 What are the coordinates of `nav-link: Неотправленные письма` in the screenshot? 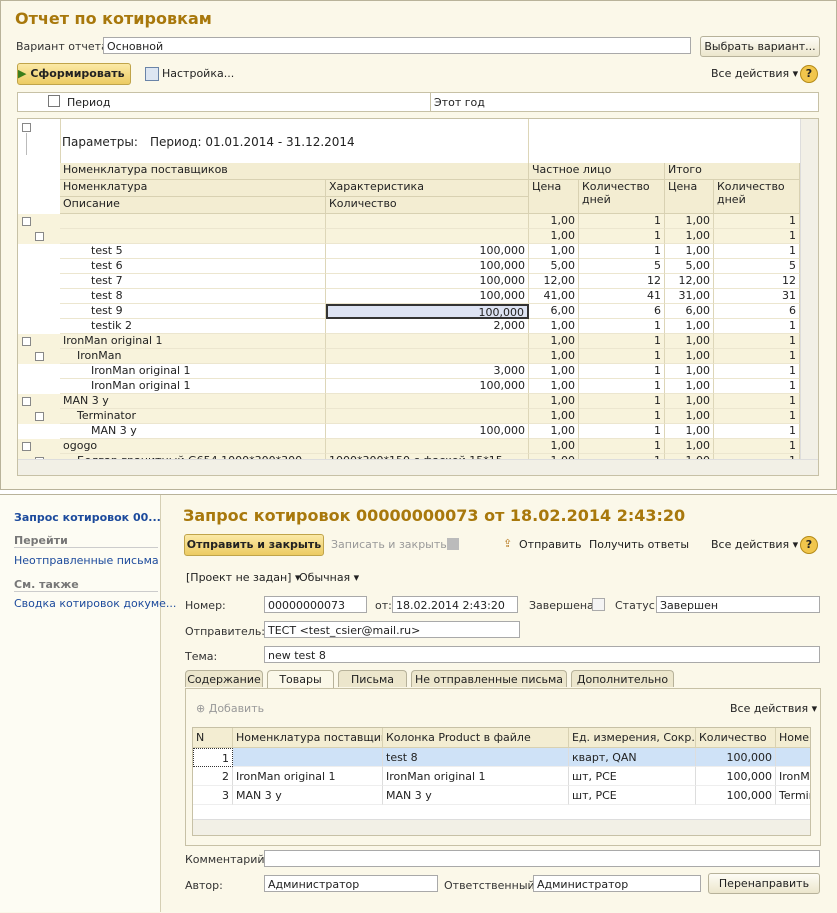 It's located at (86, 560).